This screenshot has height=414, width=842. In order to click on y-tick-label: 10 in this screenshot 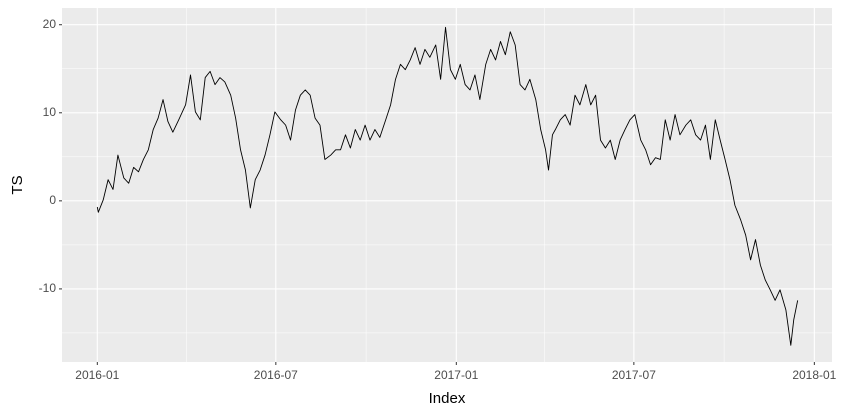, I will do `click(50, 112)`.